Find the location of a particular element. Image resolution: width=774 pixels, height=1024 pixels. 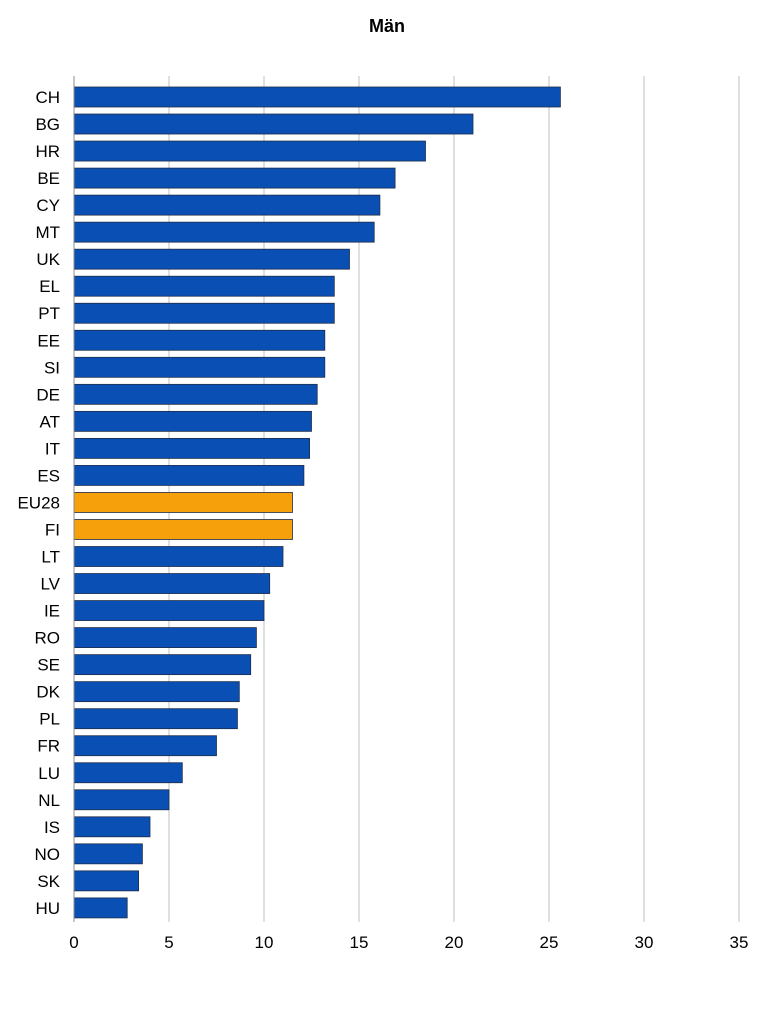

category-label-ro: RO is located at coordinates (48, 638).